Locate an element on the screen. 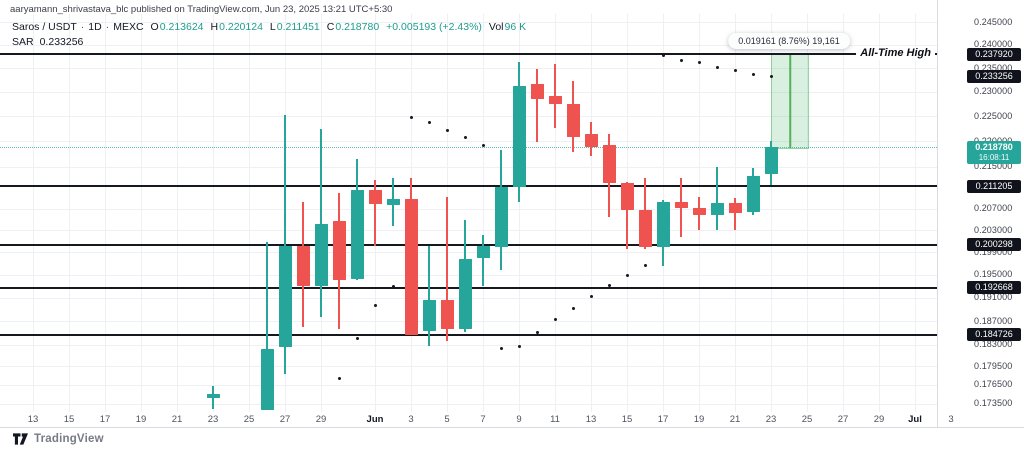 The image size is (1024, 450). price-badge-value: 0.233256 is located at coordinates (994, 75).